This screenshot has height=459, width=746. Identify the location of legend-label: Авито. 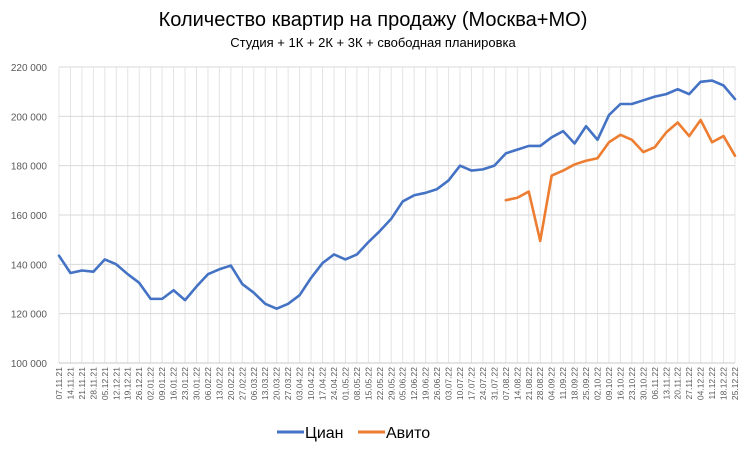
(408, 433).